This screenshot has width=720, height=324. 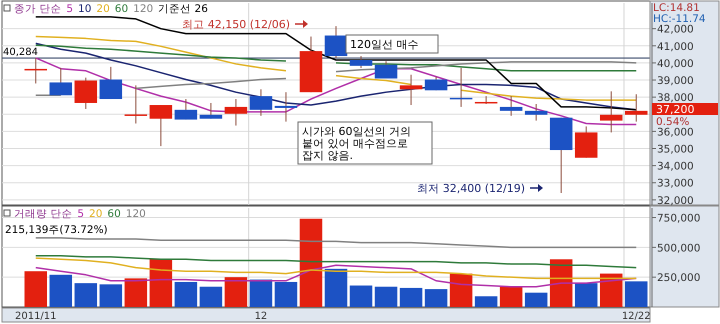 I want to click on y-tick-label: 39,000, so click(x=675, y=81).